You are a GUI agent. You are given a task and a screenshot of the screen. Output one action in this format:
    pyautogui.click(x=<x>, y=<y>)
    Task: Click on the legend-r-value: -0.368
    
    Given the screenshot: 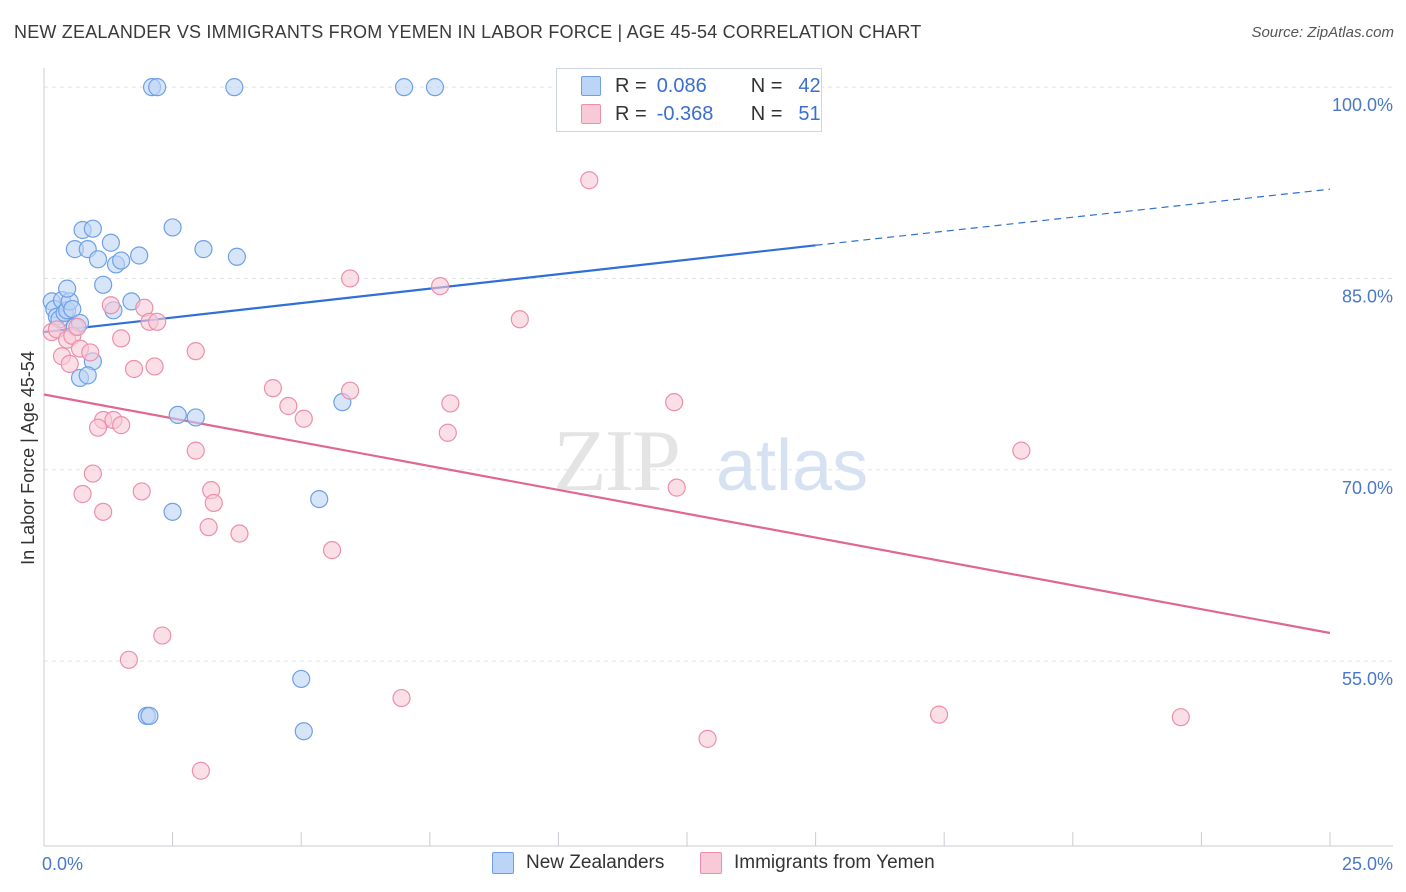 What is the action you would take?
    pyautogui.click(x=685, y=113)
    